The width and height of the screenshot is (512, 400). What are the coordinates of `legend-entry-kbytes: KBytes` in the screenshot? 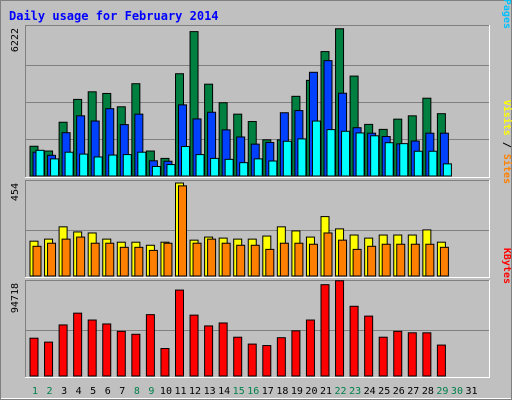 It's located at (506, 266).